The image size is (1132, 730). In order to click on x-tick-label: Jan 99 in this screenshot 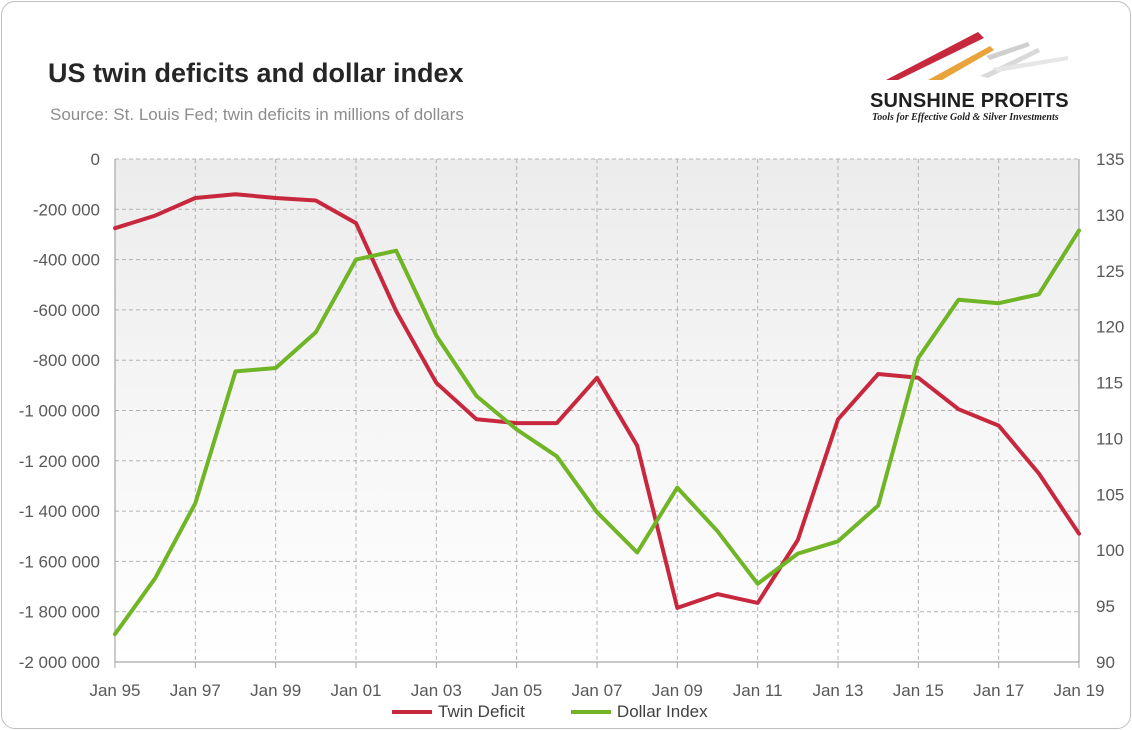, I will do `click(275, 690)`.